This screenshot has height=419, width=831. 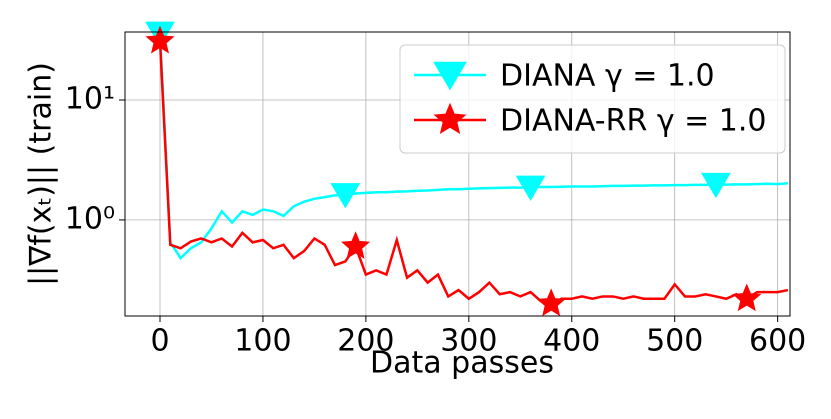 What do you see at coordinates (592, 99) in the screenshot?
I see `legend-box` at bounding box center [592, 99].